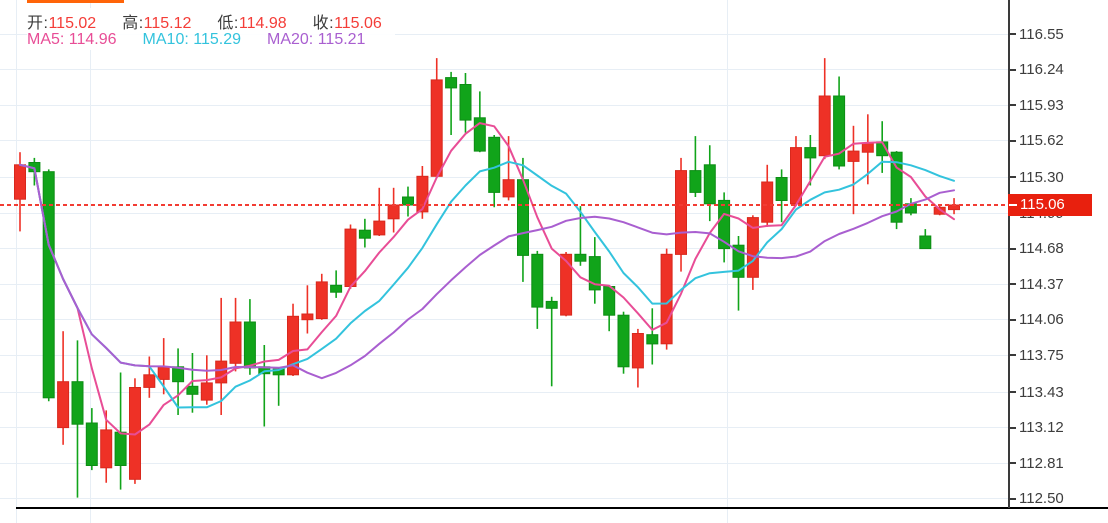 This screenshot has height=523, width=1108. What do you see at coordinates (1041, 249) in the screenshot?
I see `tick-label: 114.68` at bounding box center [1041, 249].